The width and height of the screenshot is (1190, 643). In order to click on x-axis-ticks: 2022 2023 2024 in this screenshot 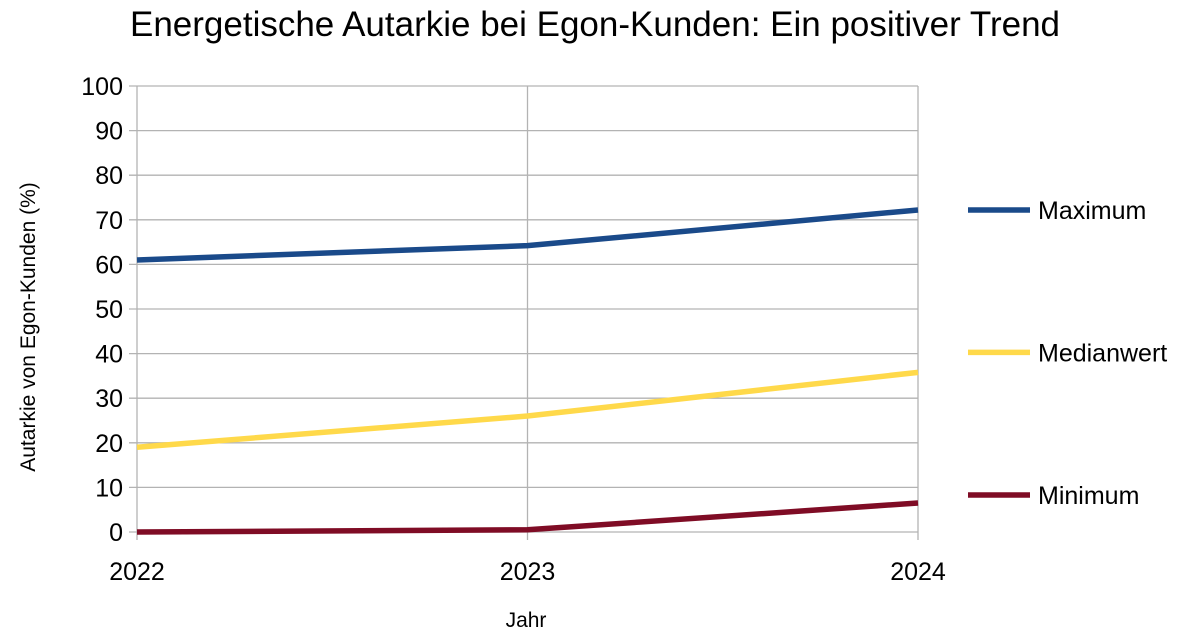, I will do `click(527, 572)`.